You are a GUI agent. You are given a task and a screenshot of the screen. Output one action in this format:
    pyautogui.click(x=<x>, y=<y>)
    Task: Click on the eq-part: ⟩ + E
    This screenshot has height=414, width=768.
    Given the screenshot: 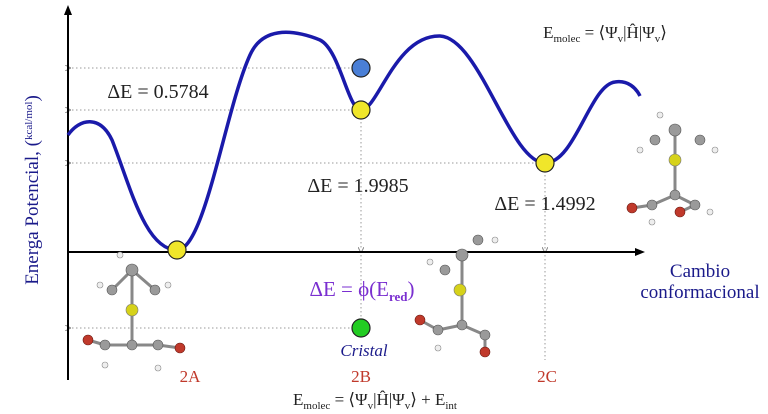 What is the action you would take?
    pyautogui.click(x=427, y=399)
    